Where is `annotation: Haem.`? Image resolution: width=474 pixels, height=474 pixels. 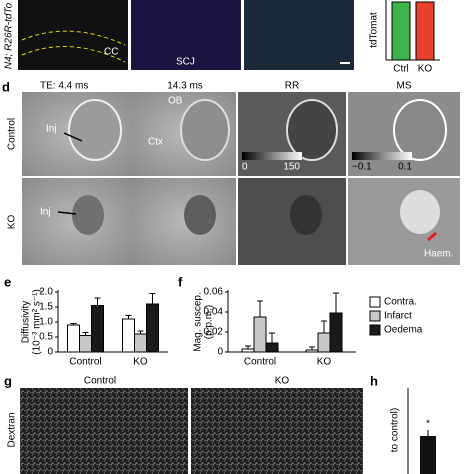 annotation: Haem. is located at coordinates (438, 254).